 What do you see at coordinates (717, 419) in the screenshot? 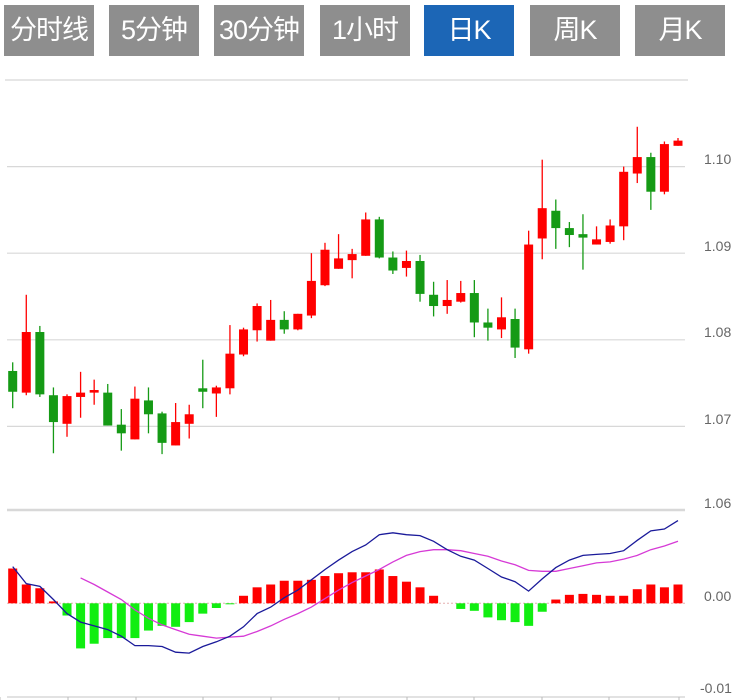
I see `y-tick-label: 1.07` at bounding box center [717, 419].